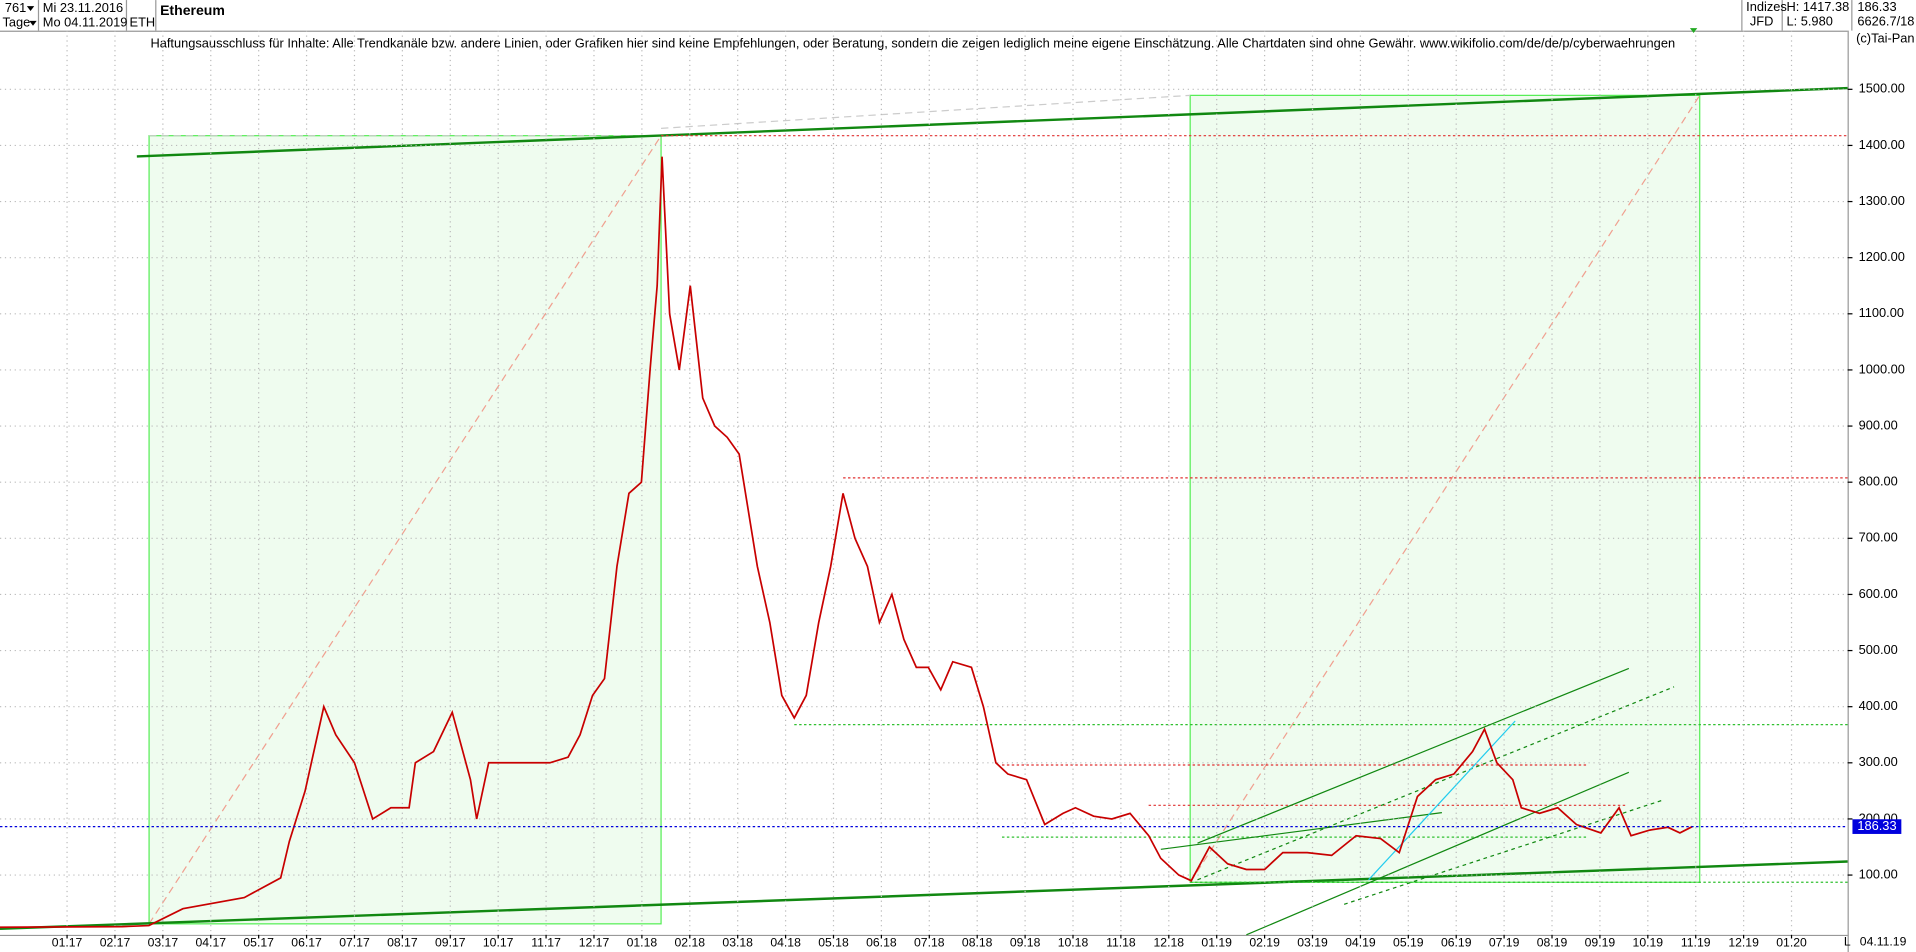 The width and height of the screenshot is (1916, 952). Describe the element at coordinates (1882, 88) in the screenshot. I see `y-tick-label: 1500.00` at that location.